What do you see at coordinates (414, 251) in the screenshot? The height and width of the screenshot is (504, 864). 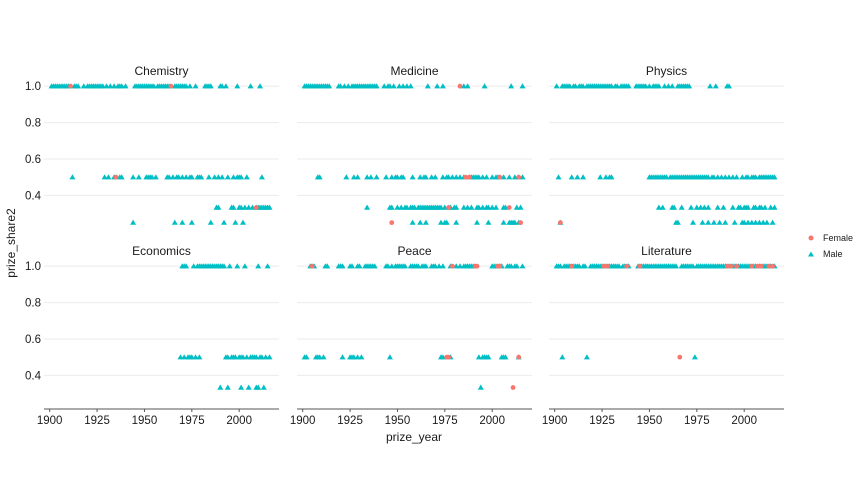 I see `panel-title-peace: Peace` at bounding box center [414, 251].